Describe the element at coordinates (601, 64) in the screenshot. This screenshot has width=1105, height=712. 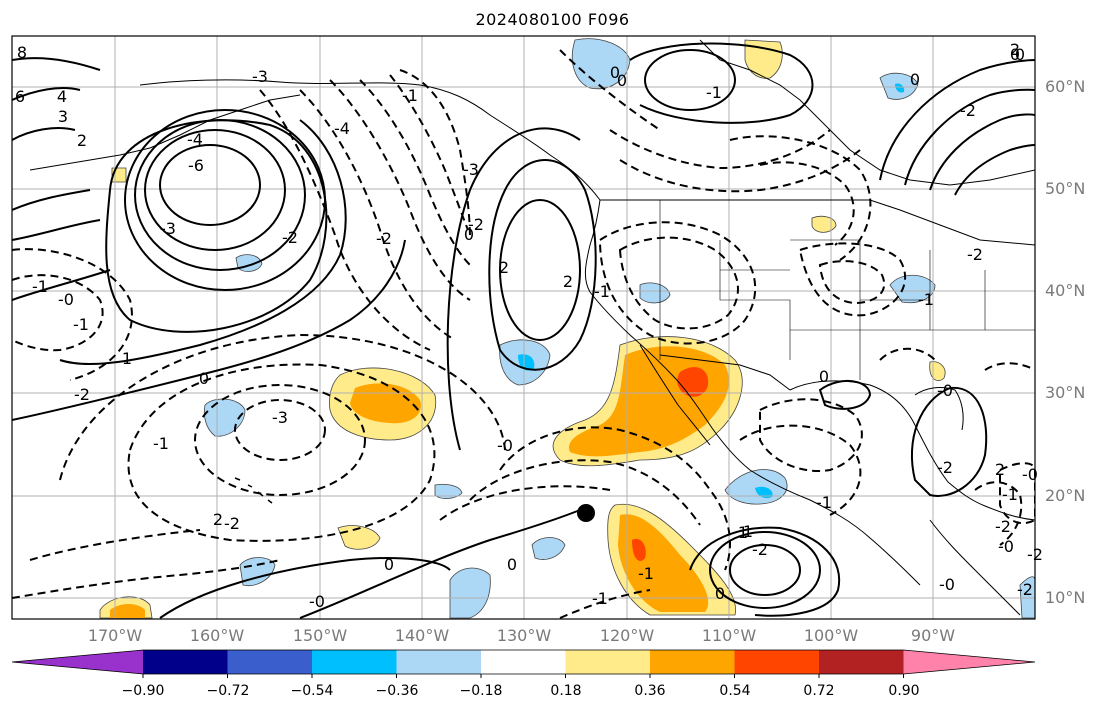
I see `cool-anomaly-north-pacific` at that location.